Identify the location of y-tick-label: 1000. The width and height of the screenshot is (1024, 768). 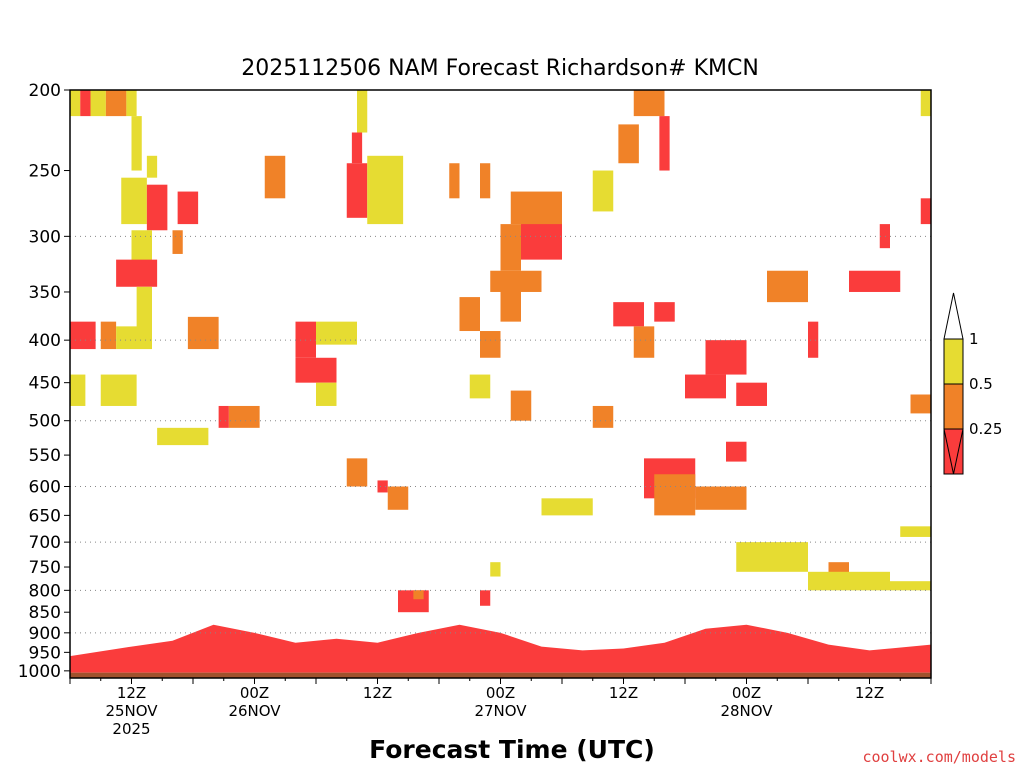
(39, 672).